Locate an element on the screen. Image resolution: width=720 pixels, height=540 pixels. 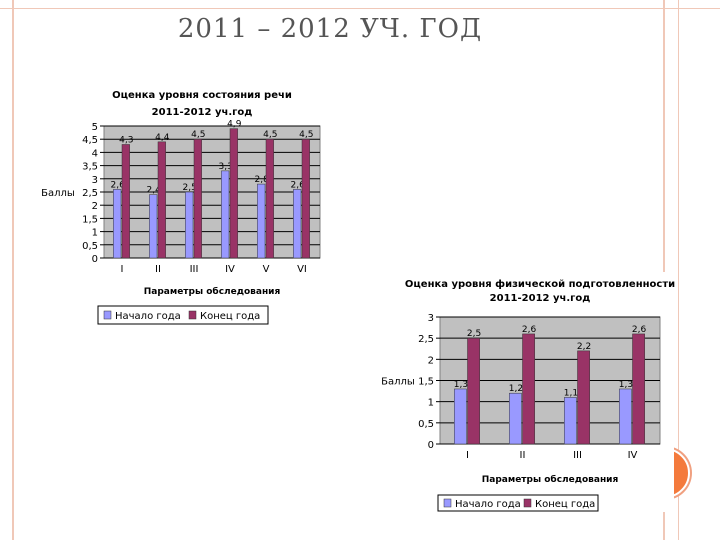
page-title: 2011 – 2012 УЧ. ГОД is located at coordinates (330, 29).